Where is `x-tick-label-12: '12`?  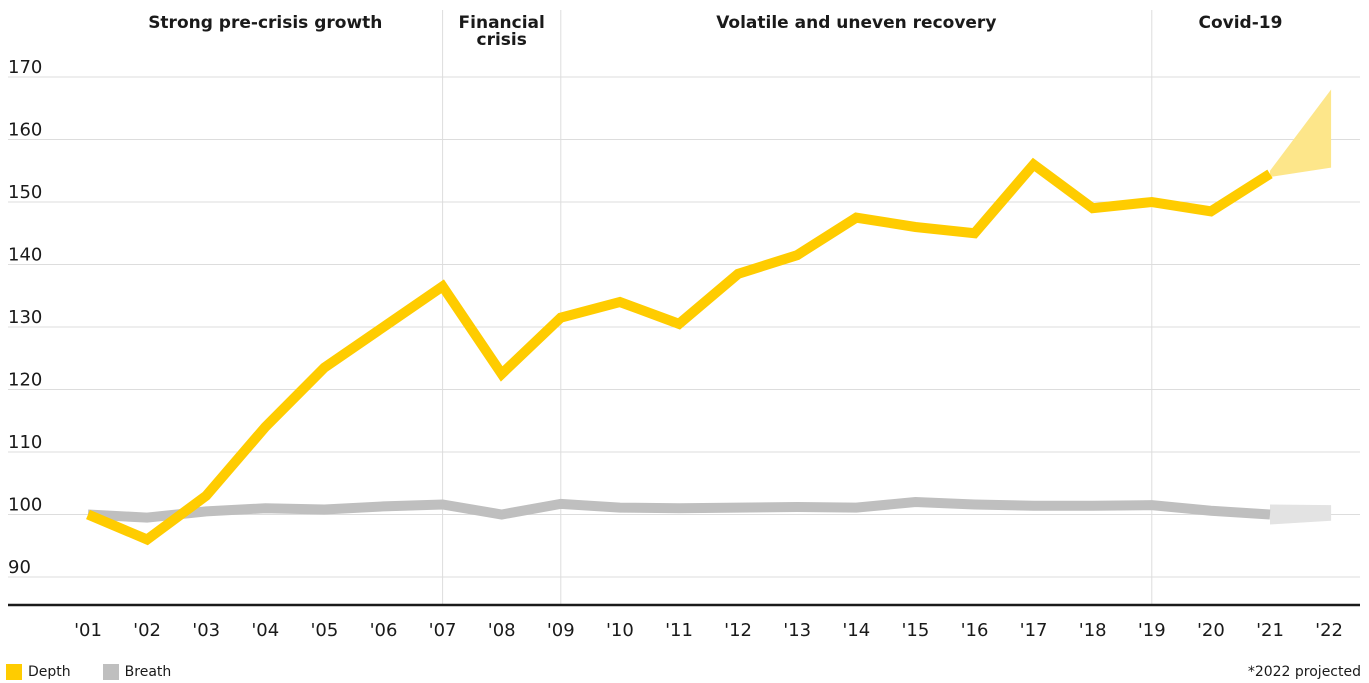
x-tick-label-12: '12 is located at coordinates (738, 630).